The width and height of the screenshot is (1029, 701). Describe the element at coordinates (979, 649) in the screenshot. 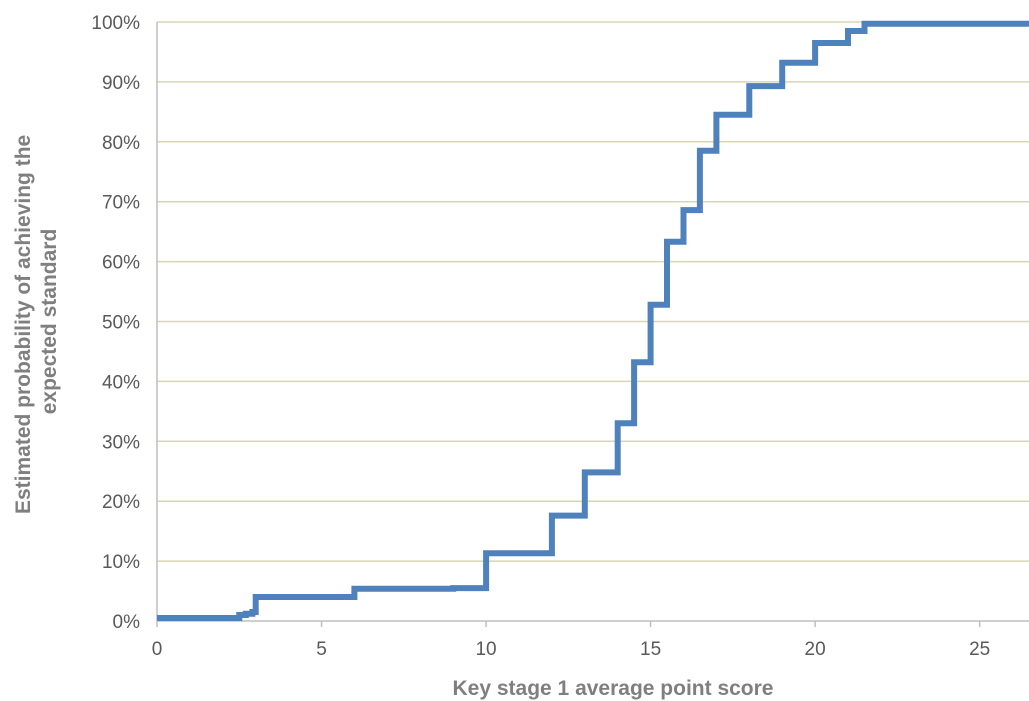

I see `x-tick-label: 25` at that location.